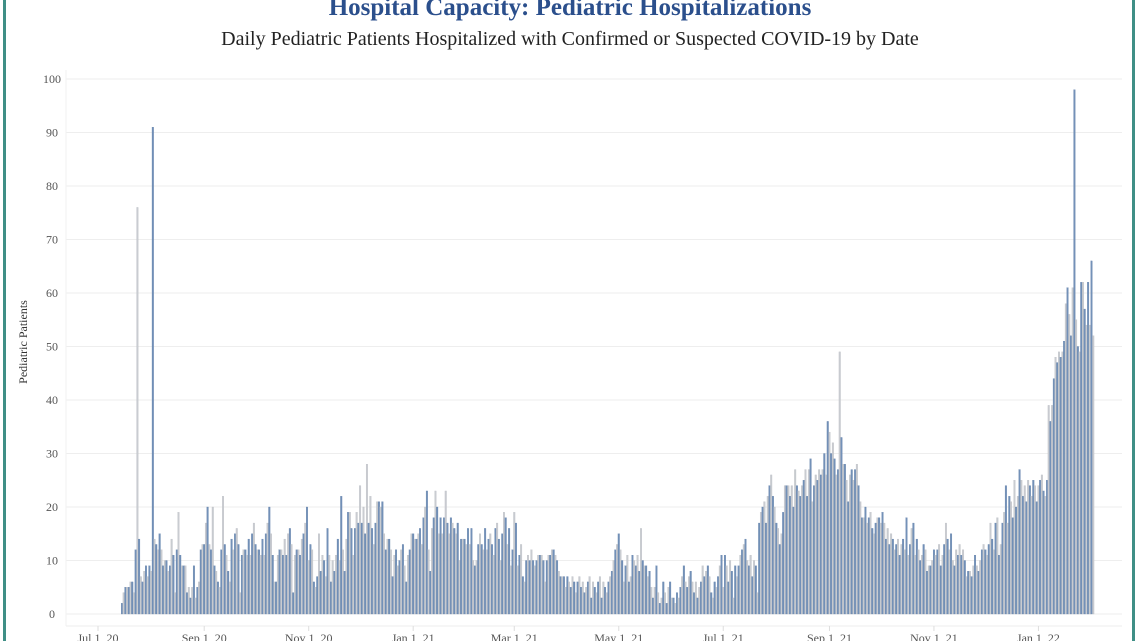 The width and height of the screenshot is (1140, 641). Describe the element at coordinates (413, 636) in the screenshot. I see `x-tick-label: Jan 1, 21` at that location.